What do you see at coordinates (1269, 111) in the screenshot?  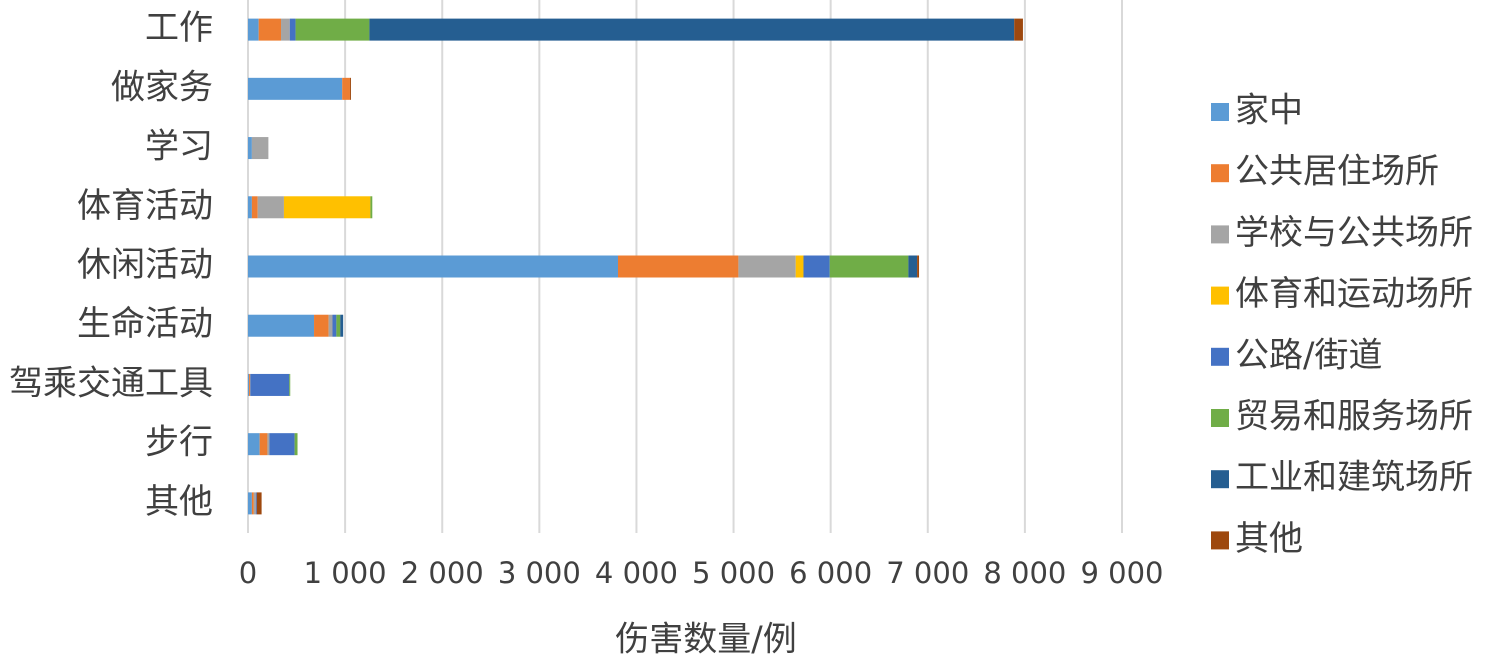 I see `legend-label: 家中` at bounding box center [1269, 111].